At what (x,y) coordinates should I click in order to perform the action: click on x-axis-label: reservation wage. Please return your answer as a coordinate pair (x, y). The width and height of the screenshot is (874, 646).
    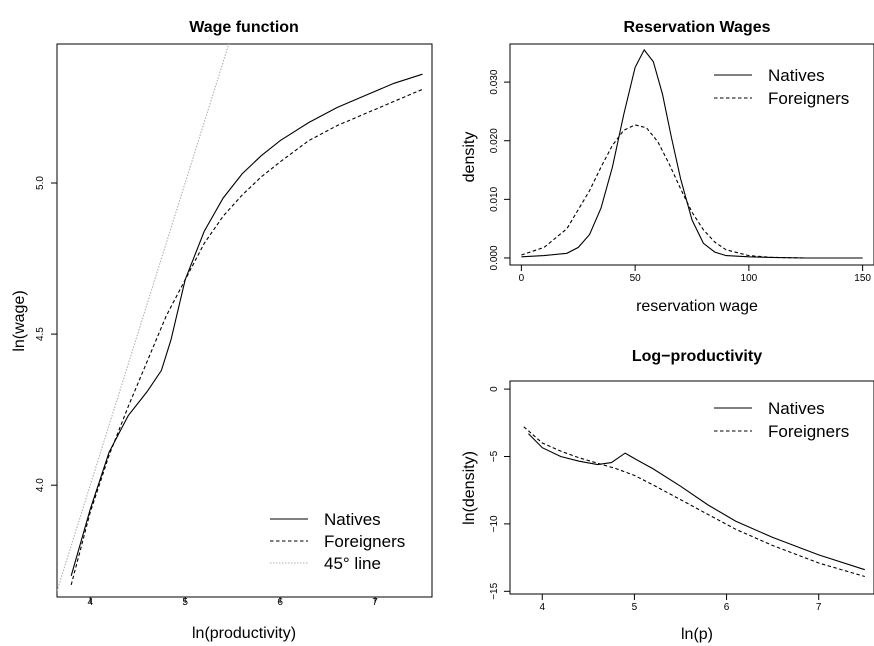
    Looking at the image, I should click on (697, 306).